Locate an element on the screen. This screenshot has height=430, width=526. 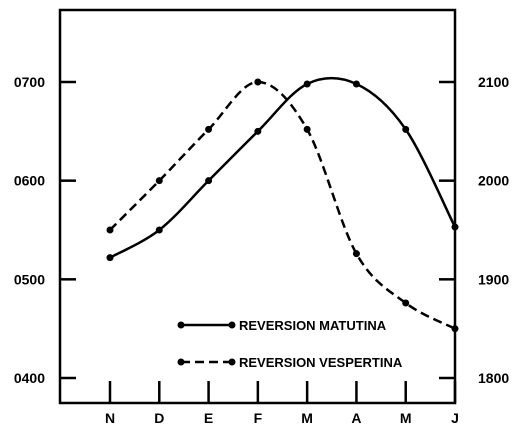
x-tick-label: N is located at coordinates (110, 418).